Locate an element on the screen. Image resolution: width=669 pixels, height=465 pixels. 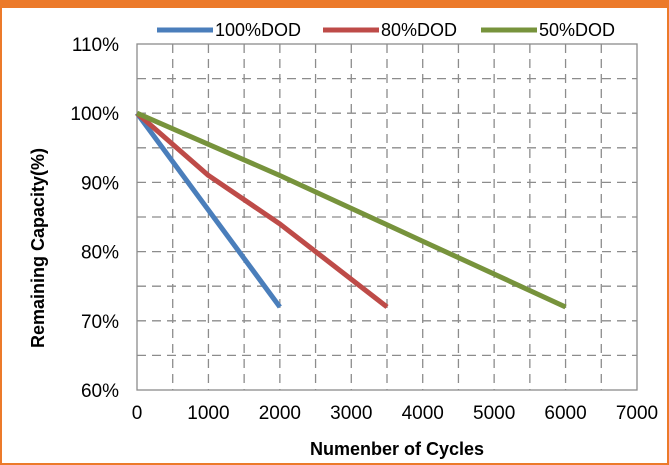
x-axis-ticks: 0 1000 2000 3000 4000 5000 6000 7000 is located at coordinates (395, 413).